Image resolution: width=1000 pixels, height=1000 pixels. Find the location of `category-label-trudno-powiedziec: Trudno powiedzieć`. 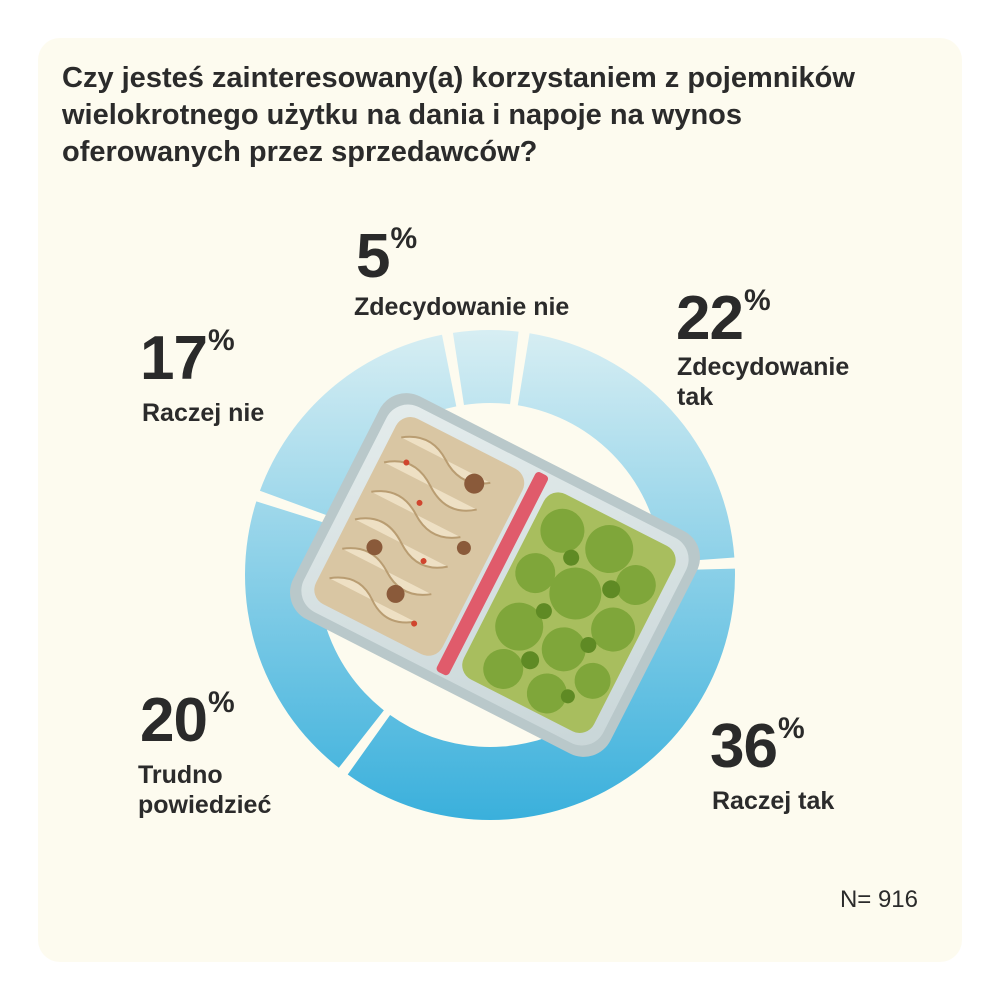

category-label-trudno-powiedziec: Trudno powiedzieć is located at coordinates (205, 790).